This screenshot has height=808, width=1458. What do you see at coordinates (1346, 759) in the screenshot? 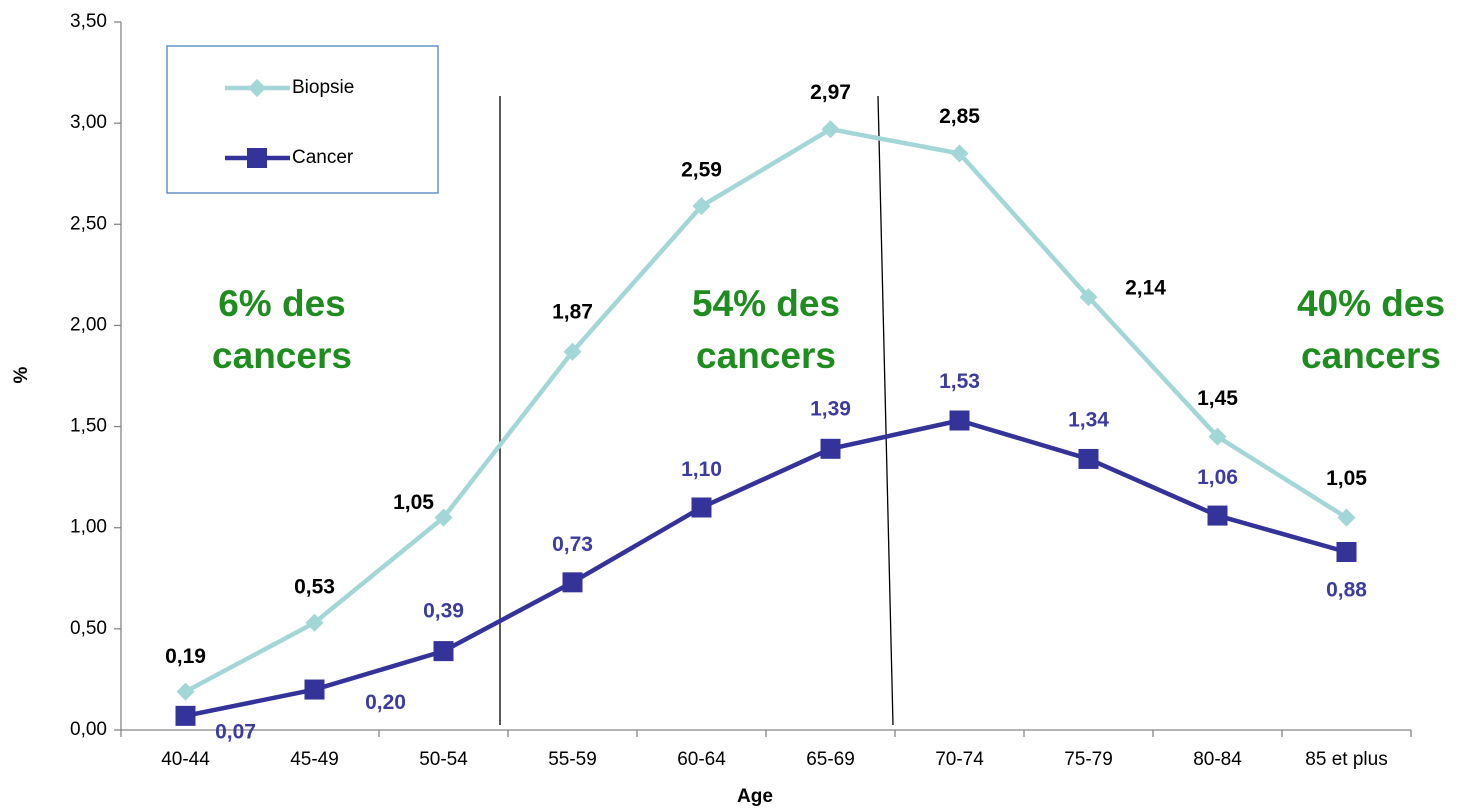
I see `x-tick-label: 85 et plus` at bounding box center [1346, 759].